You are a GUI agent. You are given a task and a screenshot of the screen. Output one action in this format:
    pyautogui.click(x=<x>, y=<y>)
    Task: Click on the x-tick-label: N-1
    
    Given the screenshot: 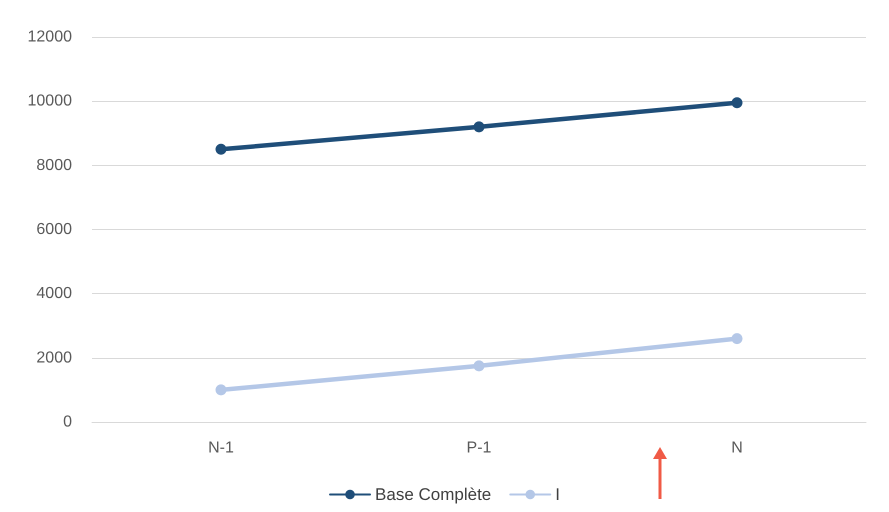 What is the action you would take?
    pyautogui.click(x=221, y=448)
    